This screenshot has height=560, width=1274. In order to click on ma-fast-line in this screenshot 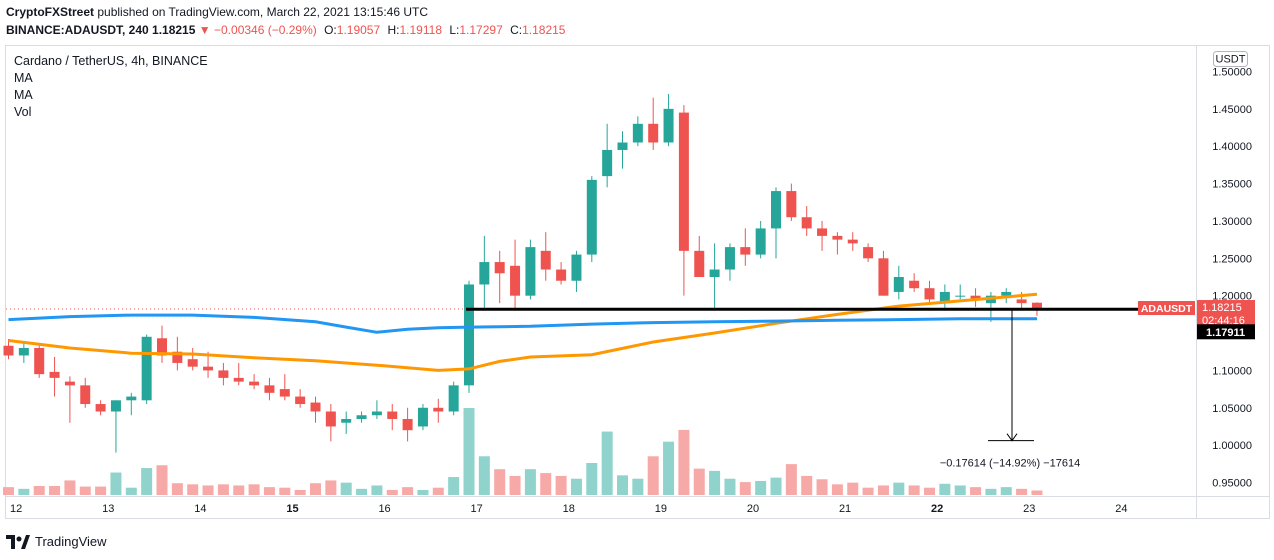, I will do `click(523, 323)`.